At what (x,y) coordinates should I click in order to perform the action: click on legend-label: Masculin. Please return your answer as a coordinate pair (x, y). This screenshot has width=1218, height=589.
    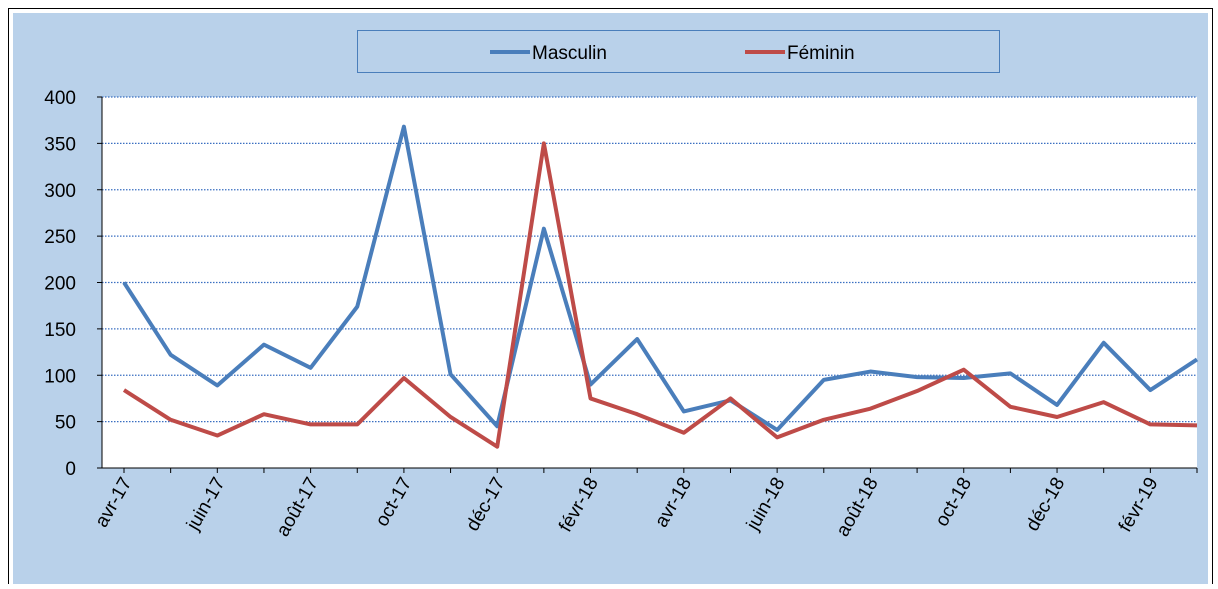
    Looking at the image, I should click on (569, 53).